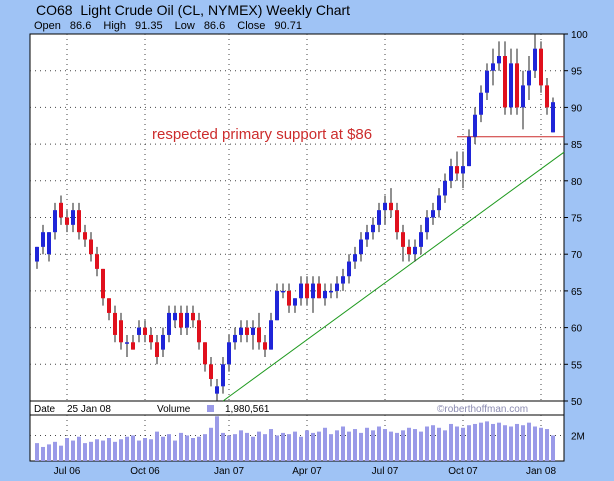 This screenshot has height=481, width=614. What do you see at coordinates (172, 26) in the screenshot?
I see `ohlc-readout: Open 86.6 High 91.35 Low 86.6 Close 90.71` at bounding box center [172, 26].